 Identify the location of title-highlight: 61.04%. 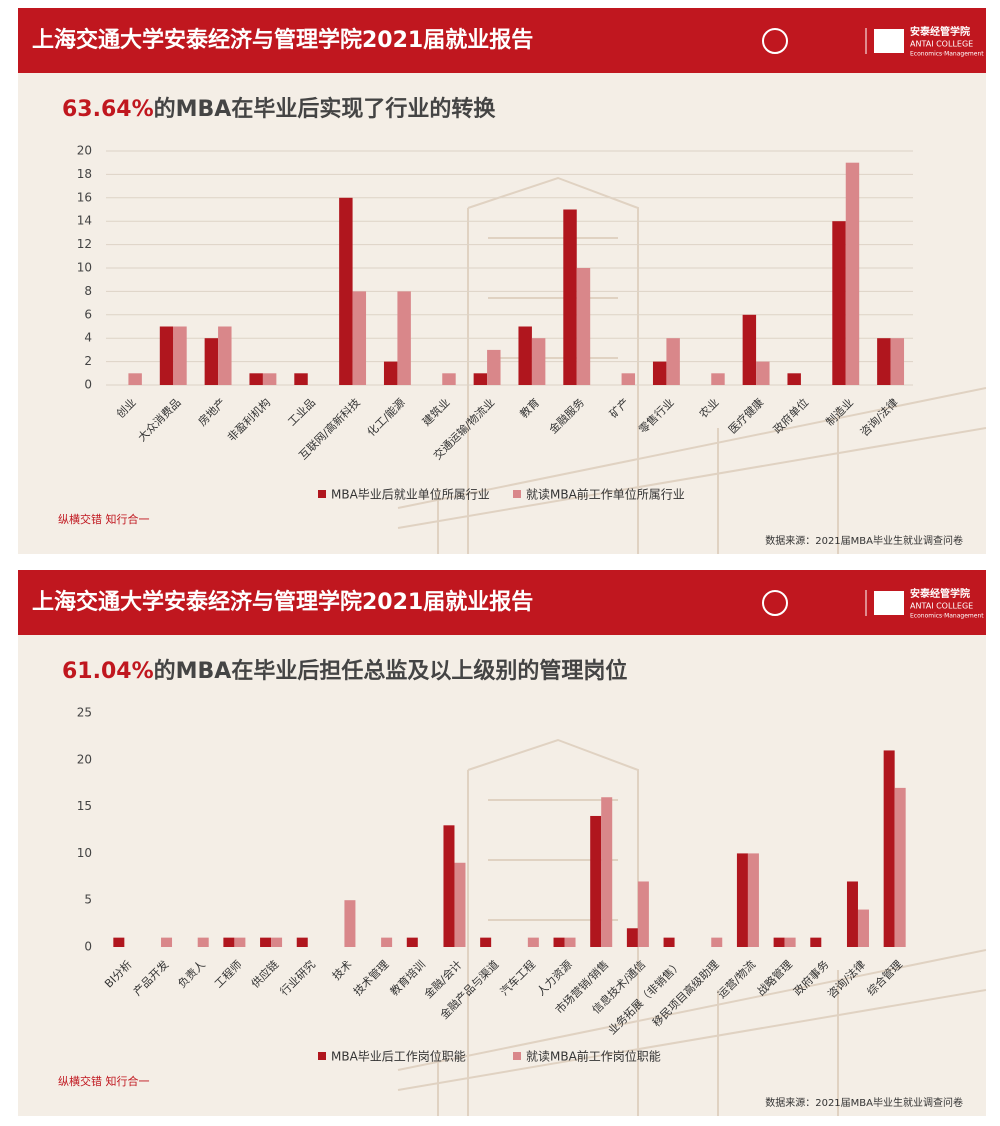
(108, 671).